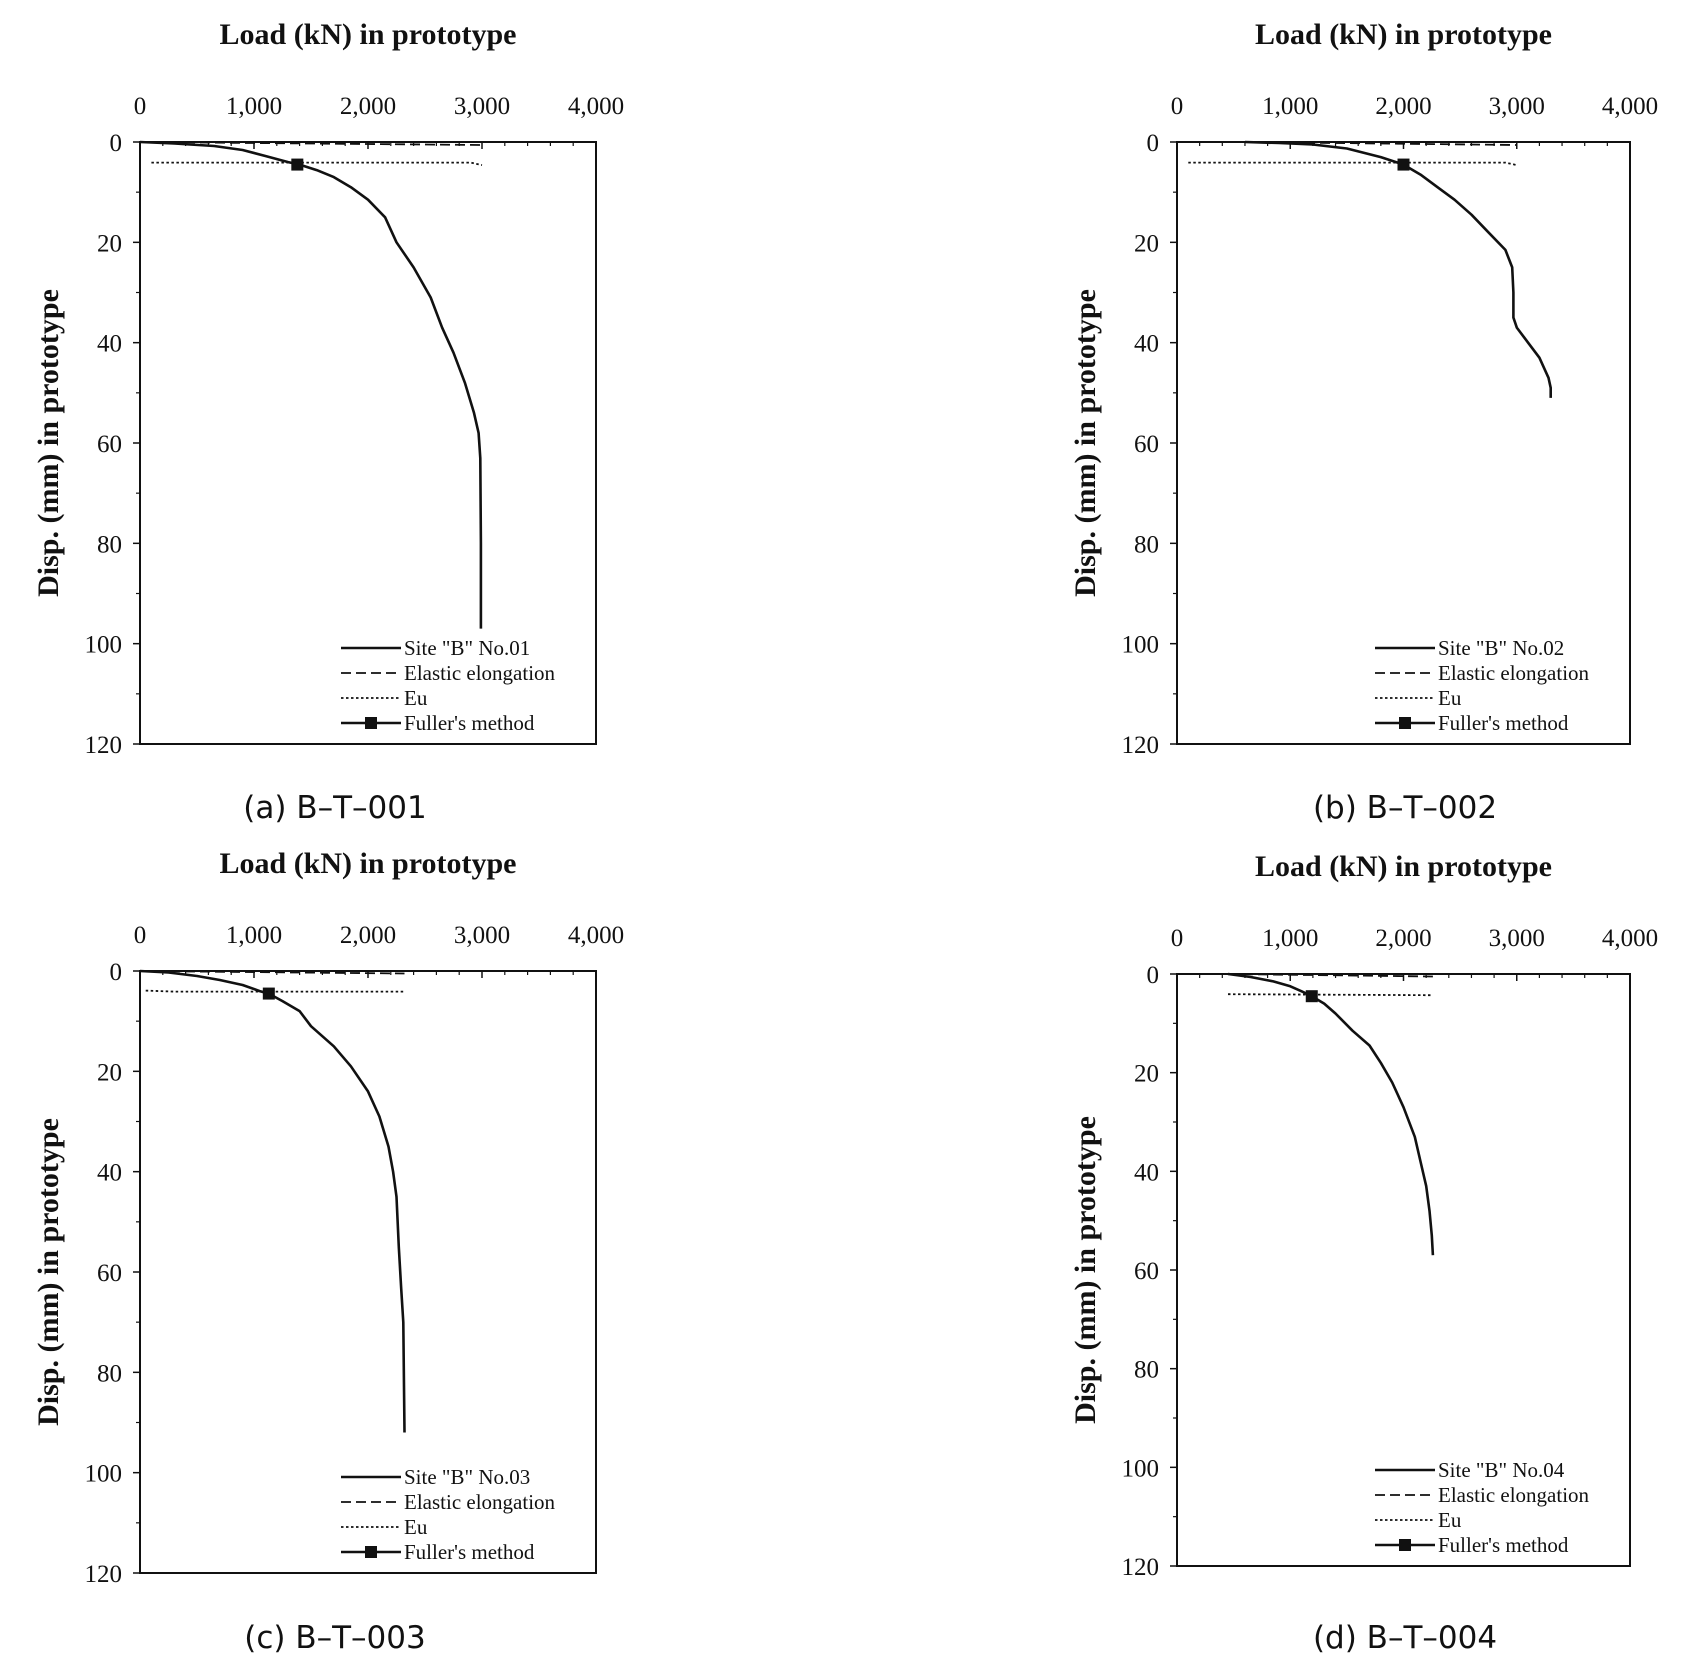 Image resolution: width=1688 pixels, height=1668 pixels. What do you see at coordinates (1405, 1638) in the screenshot?
I see `chart-caption: (d) B–T–004` at bounding box center [1405, 1638].